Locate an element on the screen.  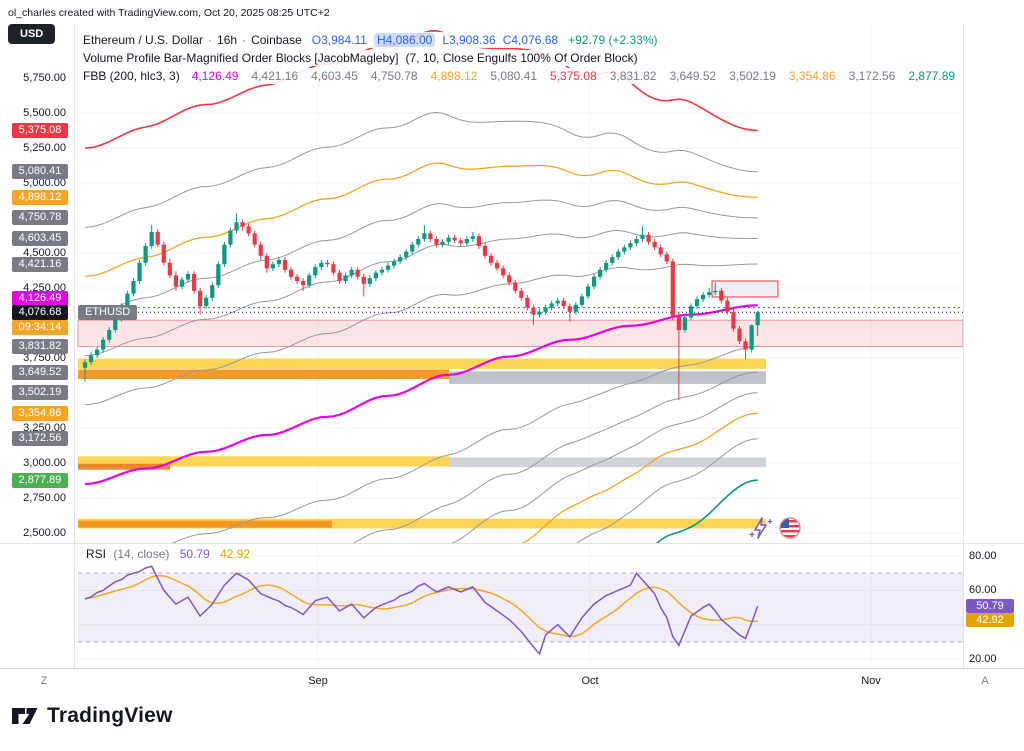
rsi-ma-line is located at coordinates (421, 606).